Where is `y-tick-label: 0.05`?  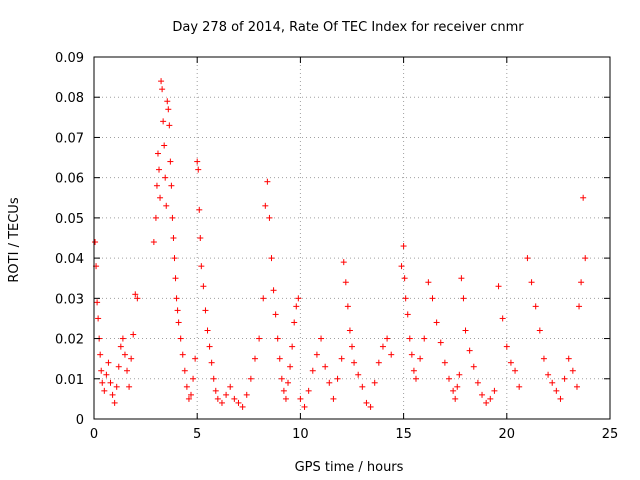
y-tick-label: 0.05 is located at coordinates (69, 219).